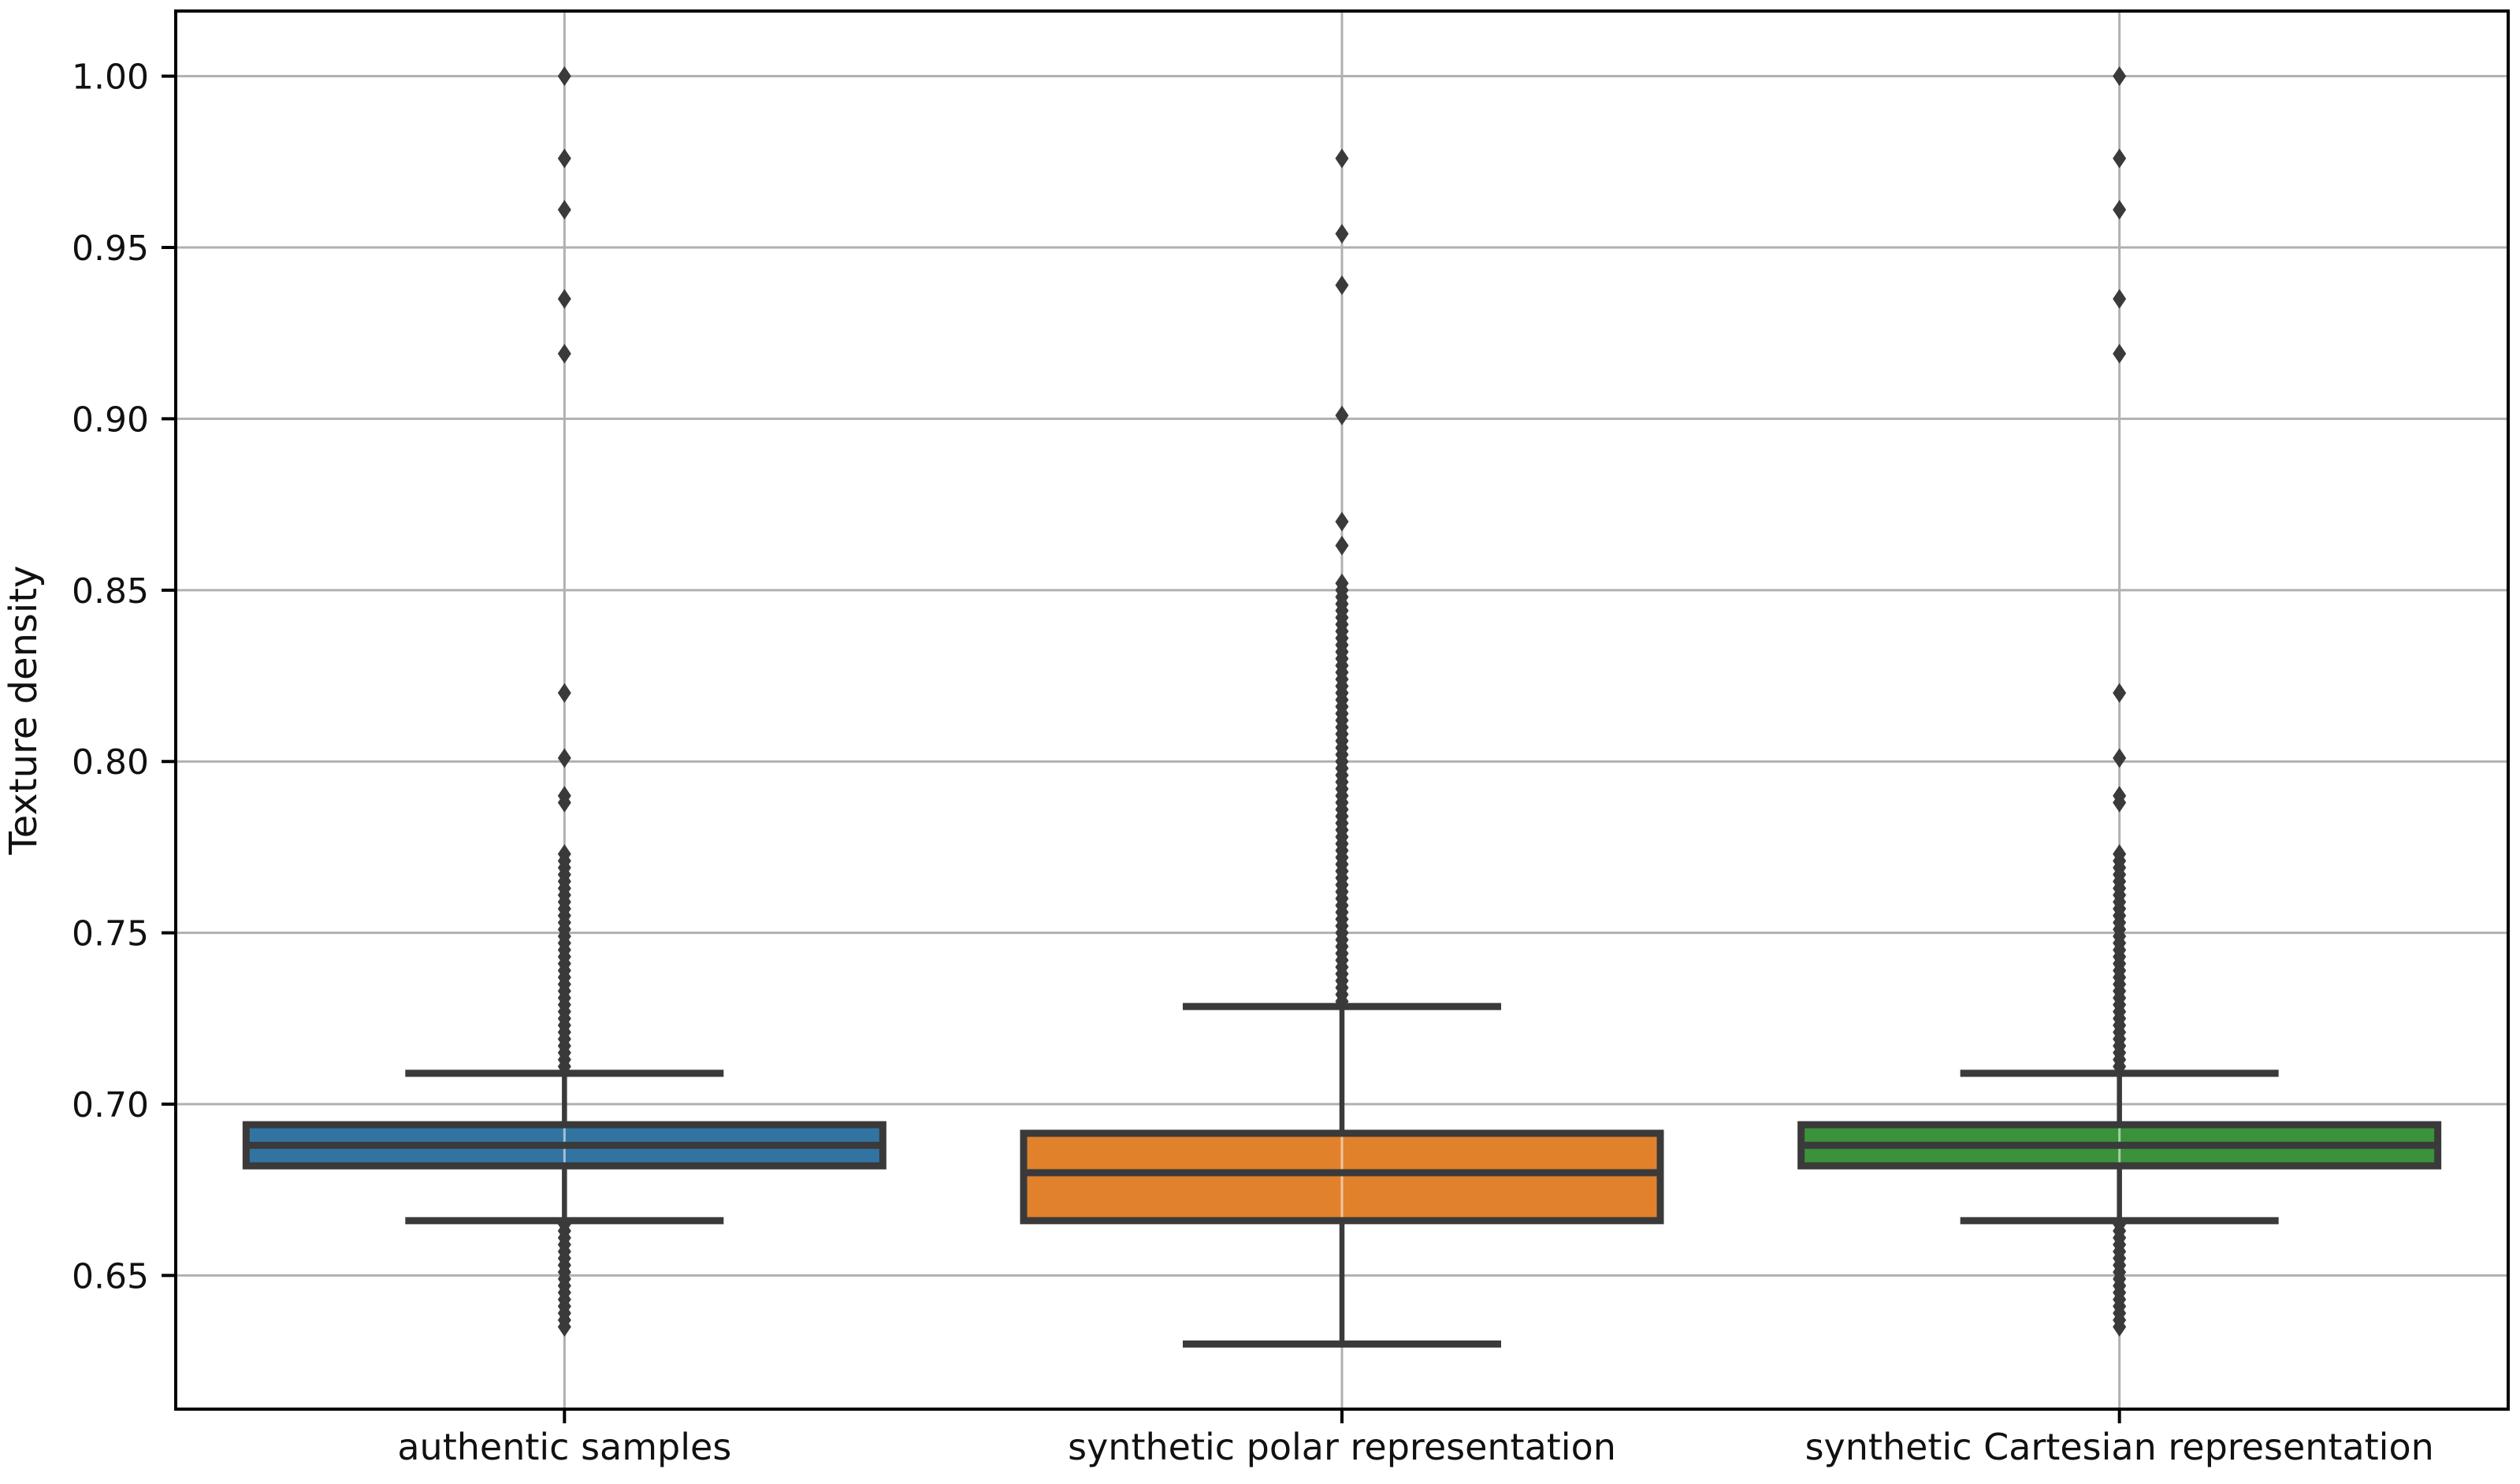 The image size is (2520, 1484). I want to click on y-tick-label: 1.00, so click(110, 78).